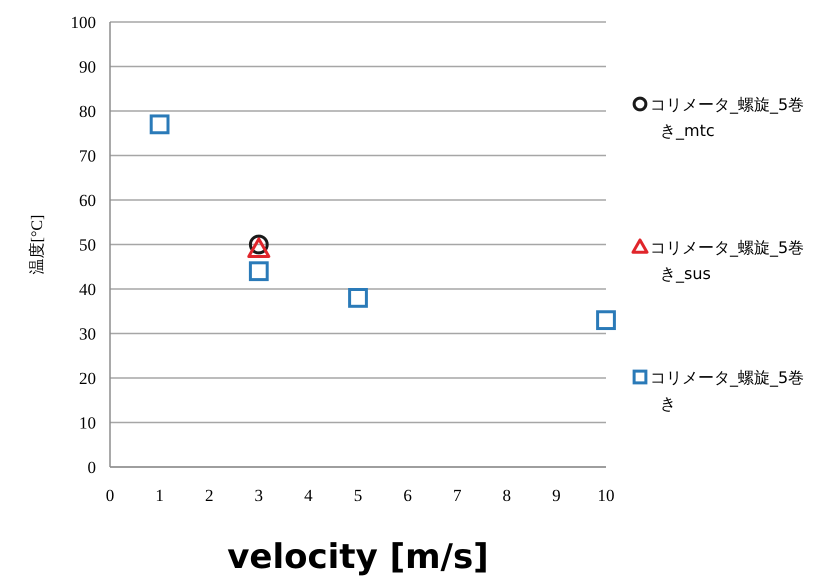 Image resolution: width=817 pixels, height=579 pixels. I want to click on x-tick-label: 4, so click(309, 495).